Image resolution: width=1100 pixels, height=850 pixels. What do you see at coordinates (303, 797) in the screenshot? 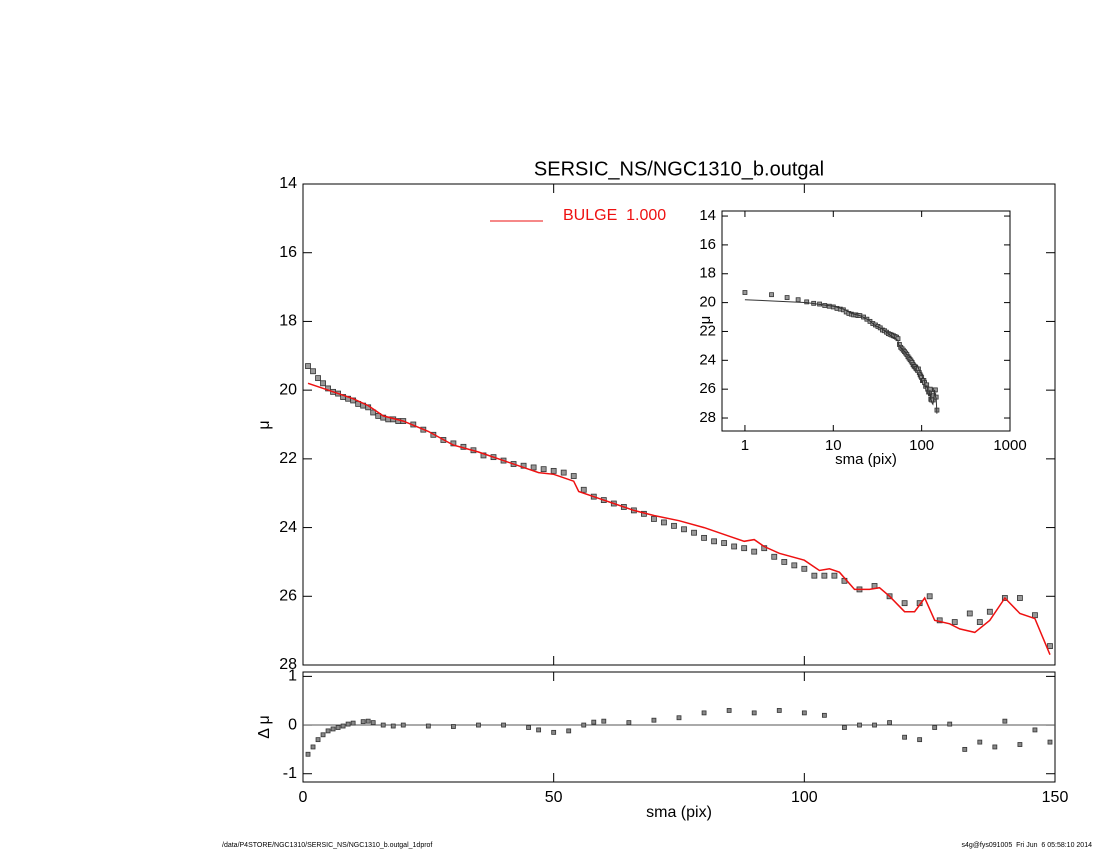
I see `x-tick-label: 0` at bounding box center [303, 797].